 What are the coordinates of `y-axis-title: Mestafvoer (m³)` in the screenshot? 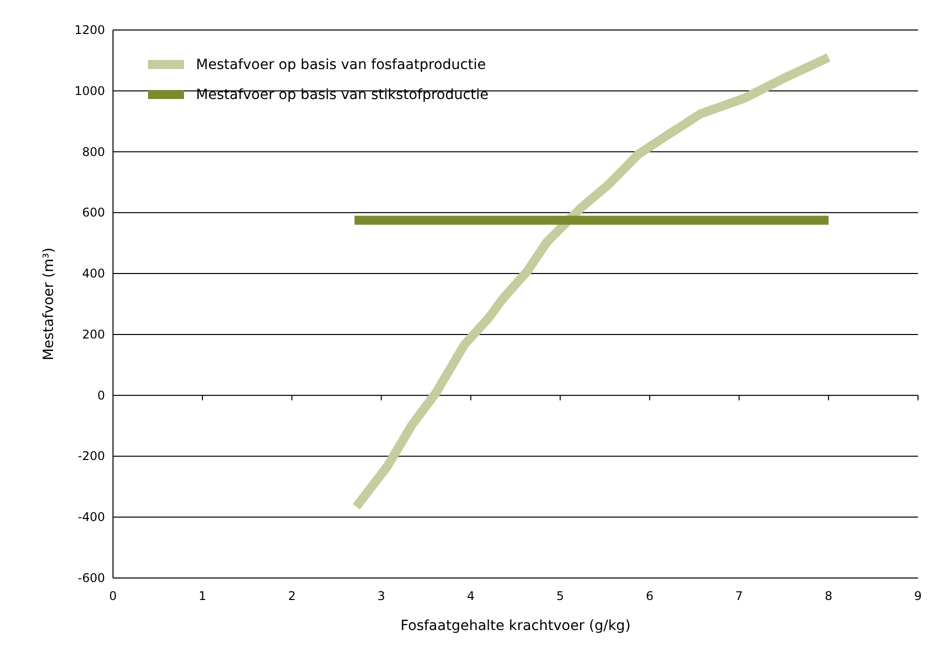 It's located at (49, 304).